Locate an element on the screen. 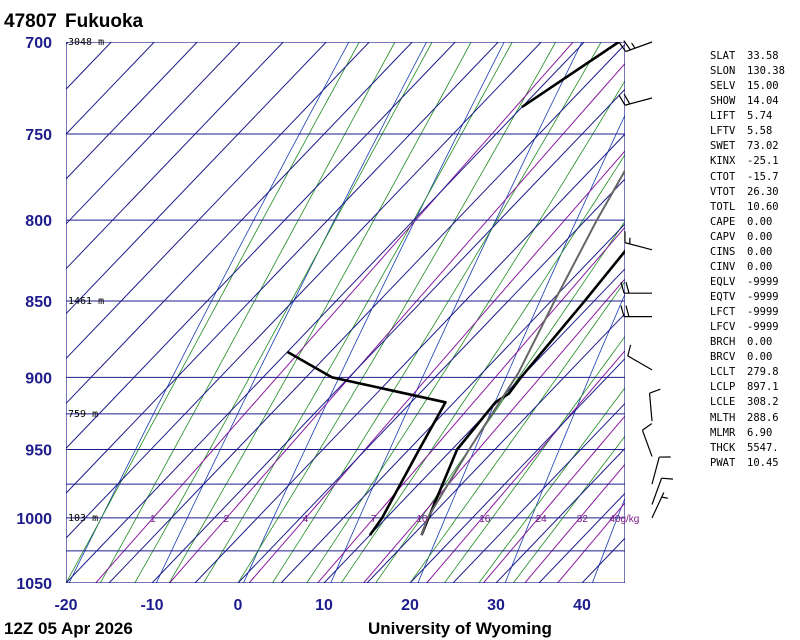 Image resolution: width=800 pixels, height=640 pixels. index-value: 5.58 is located at coordinates (760, 131).